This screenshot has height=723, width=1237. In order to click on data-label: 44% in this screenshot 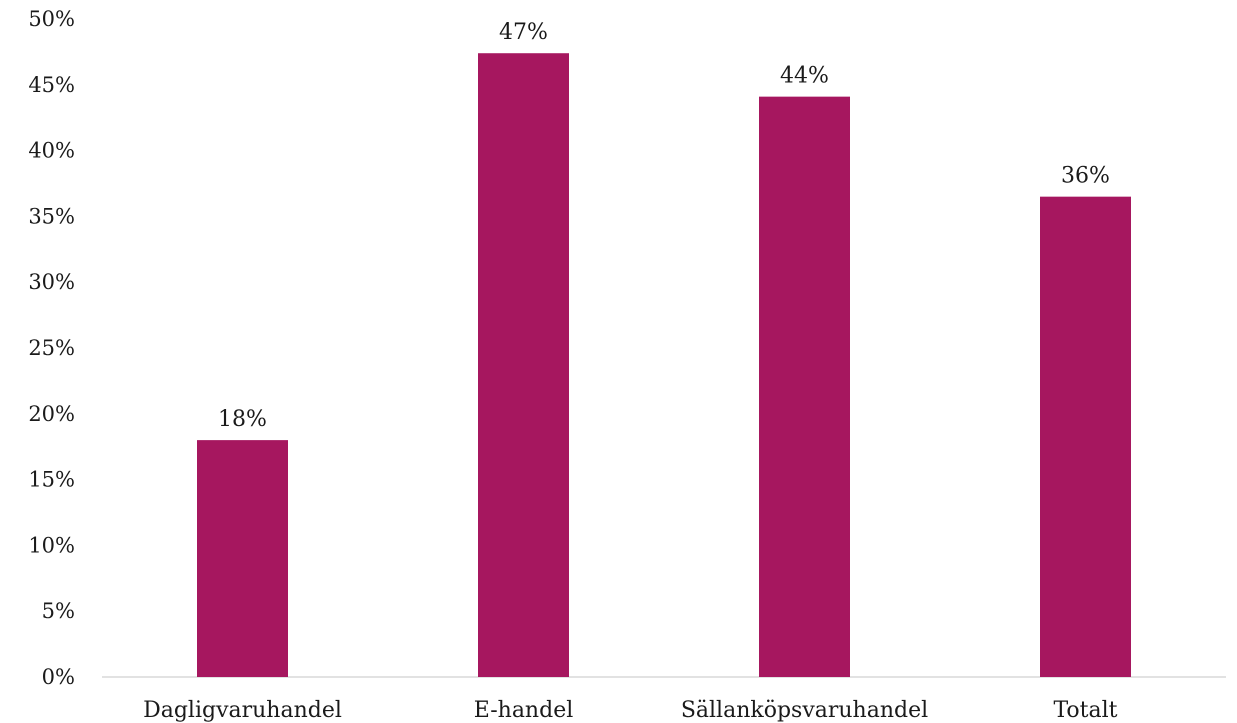, I will do `click(804, 76)`.